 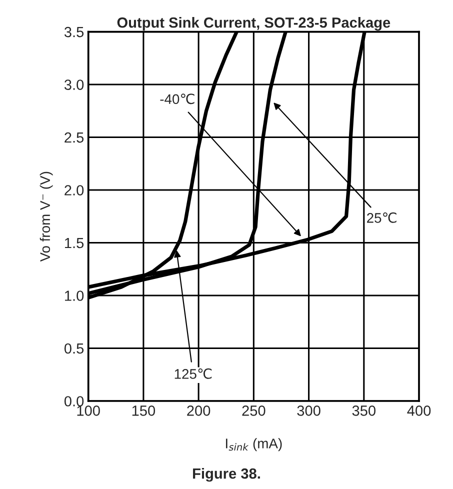 I want to click on x-tick-label: 400, so click(x=419, y=411).